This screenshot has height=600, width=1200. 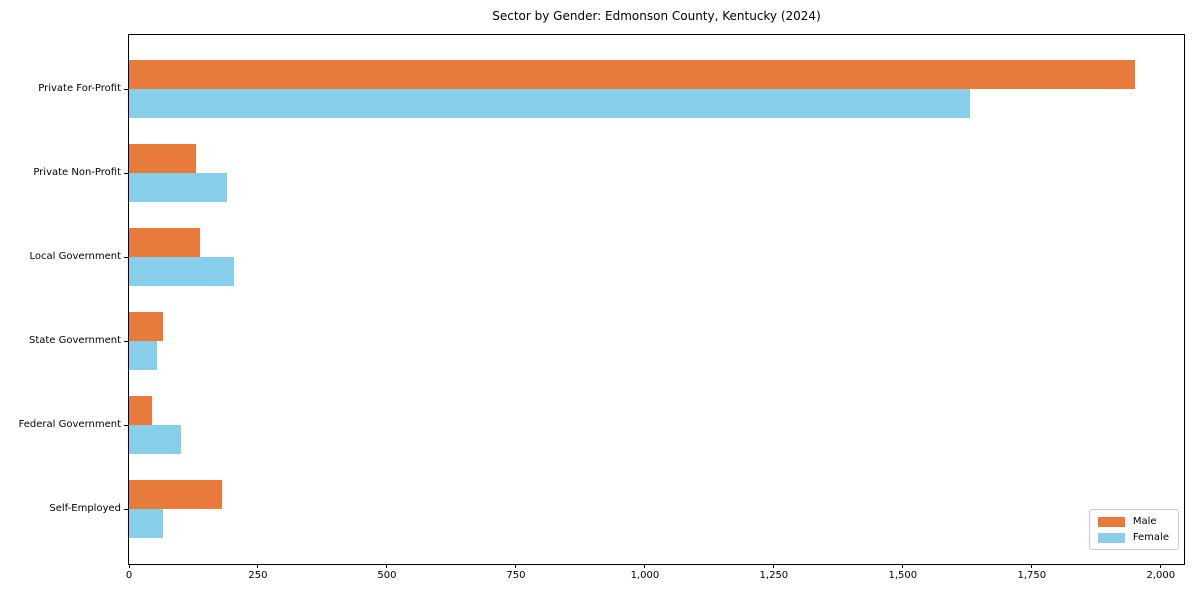 What do you see at coordinates (178, 187) in the screenshot?
I see `bar-female-private-non-profit` at bounding box center [178, 187].